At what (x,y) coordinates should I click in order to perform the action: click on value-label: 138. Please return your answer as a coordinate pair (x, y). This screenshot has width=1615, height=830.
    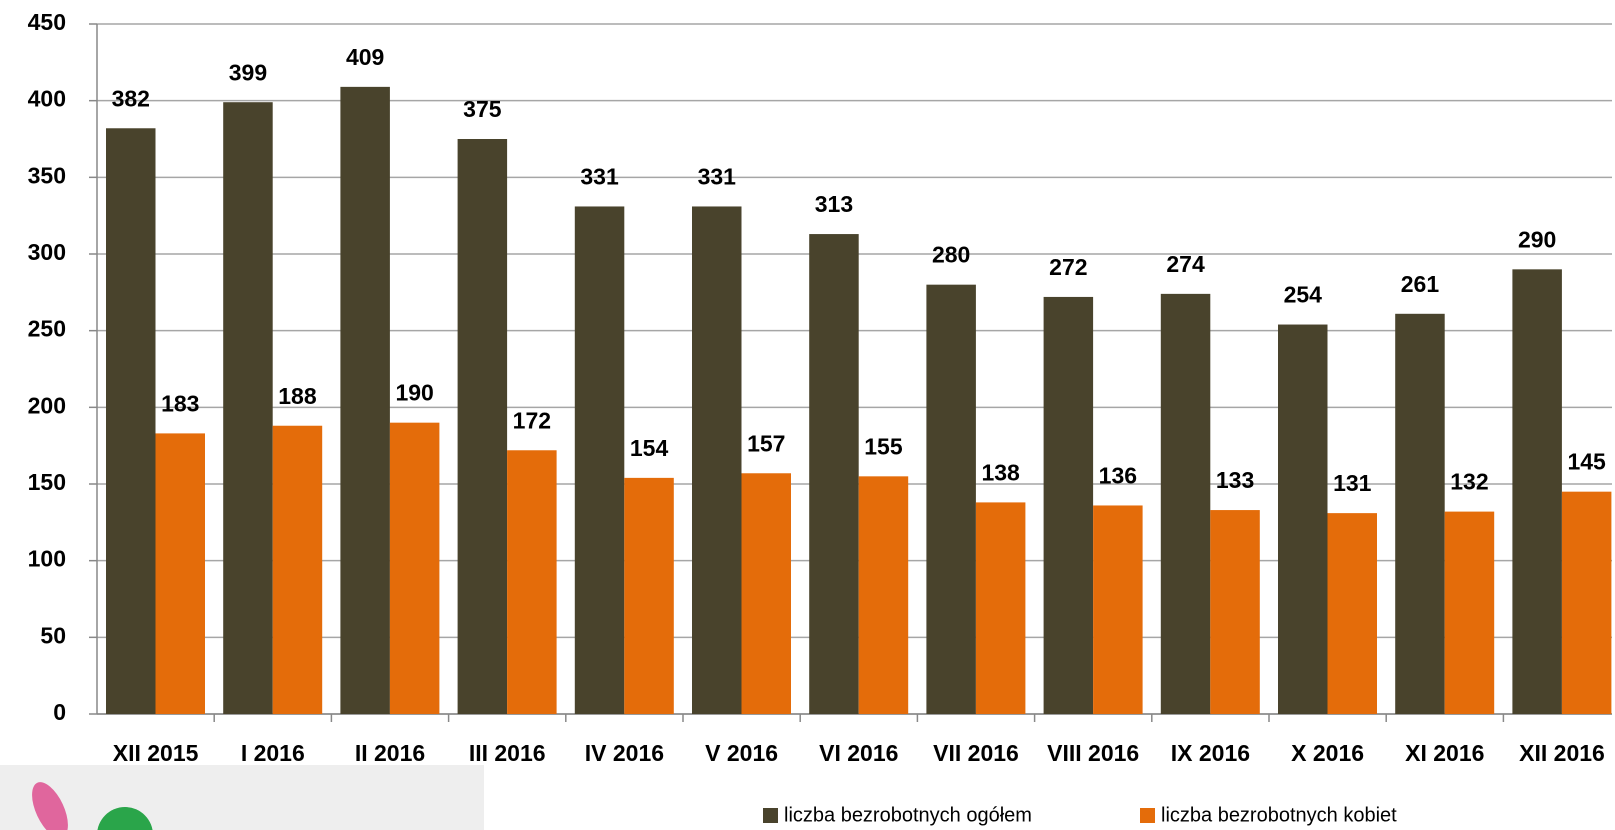
    Looking at the image, I should click on (1000, 472).